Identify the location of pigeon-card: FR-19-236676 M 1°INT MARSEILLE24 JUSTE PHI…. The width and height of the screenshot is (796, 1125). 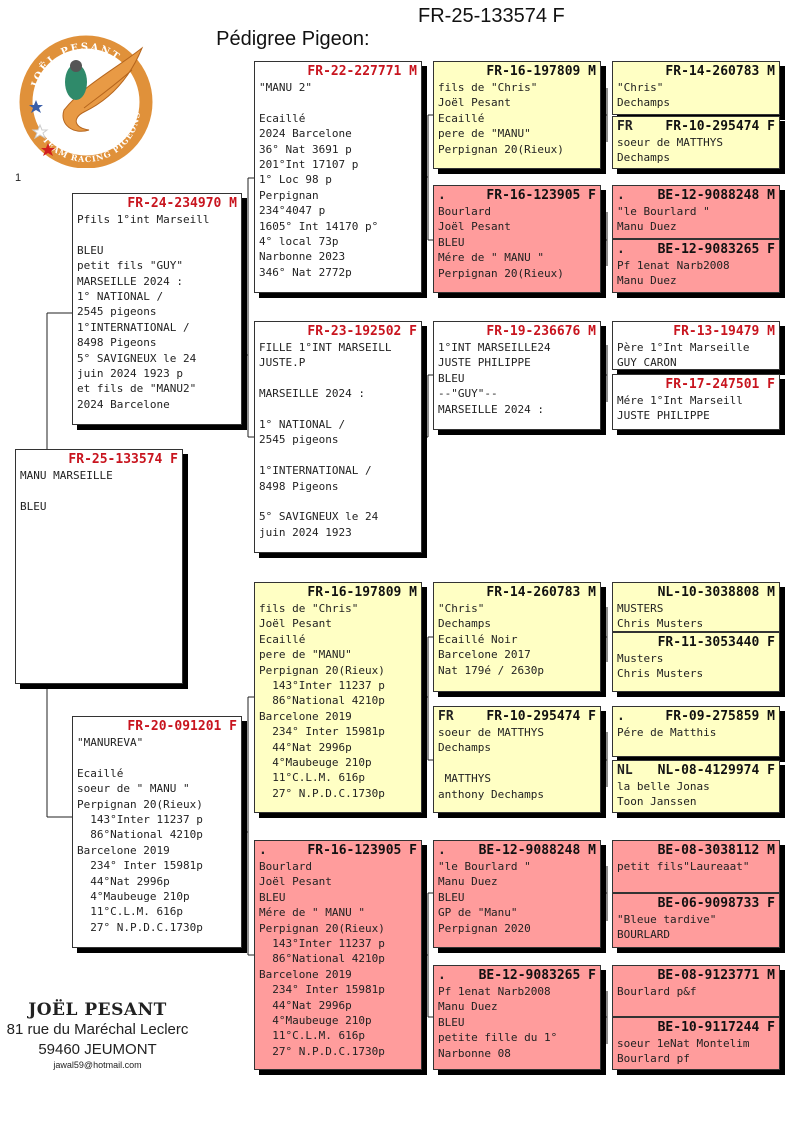
(517, 375).